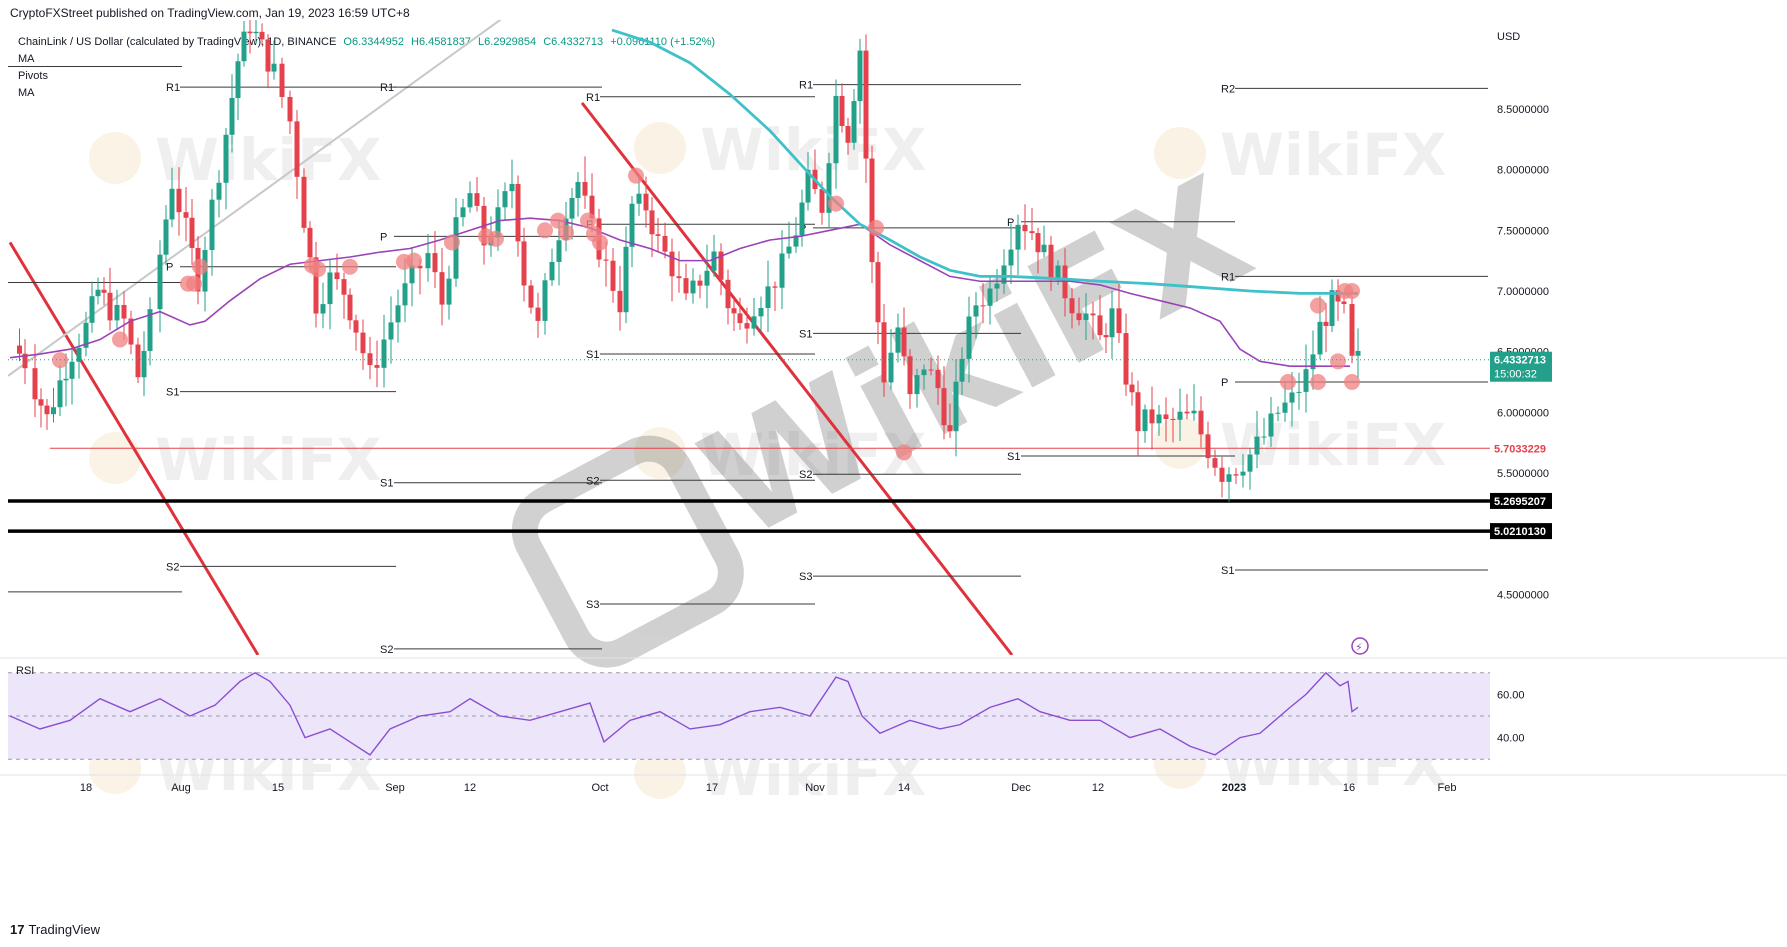 The width and height of the screenshot is (1787, 947). What do you see at coordinates (181, 788) in the screenshot?
I see `time-axis-tick: Aug` at bounding box center [181, 788].